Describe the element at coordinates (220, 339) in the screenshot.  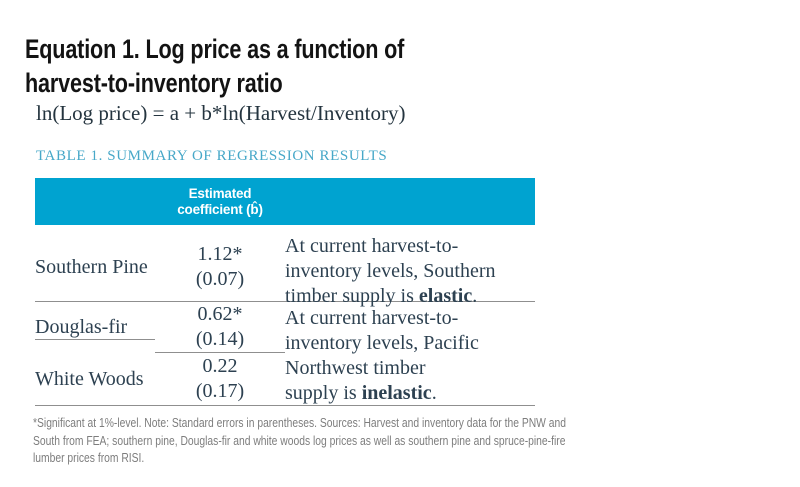
I see `std-error-value: (0.14)` at that location.